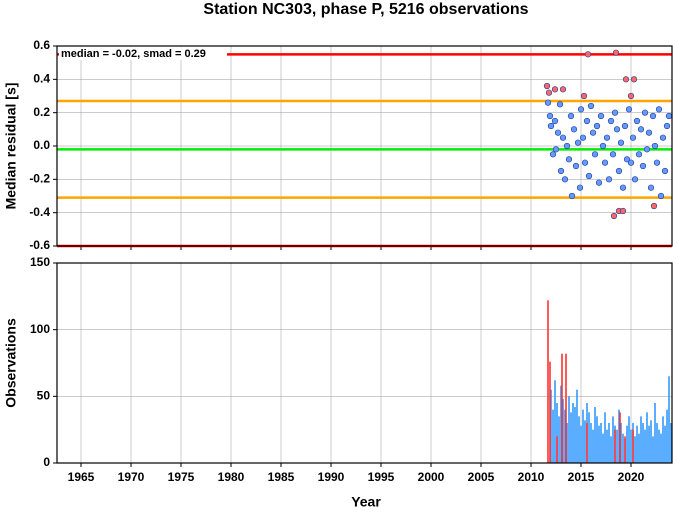 The width and height of the screenshot is (678, 516). Describe the element at coordinates (41, 112) in the screenshot. I see `y-tick-label: 0.2` at that location.